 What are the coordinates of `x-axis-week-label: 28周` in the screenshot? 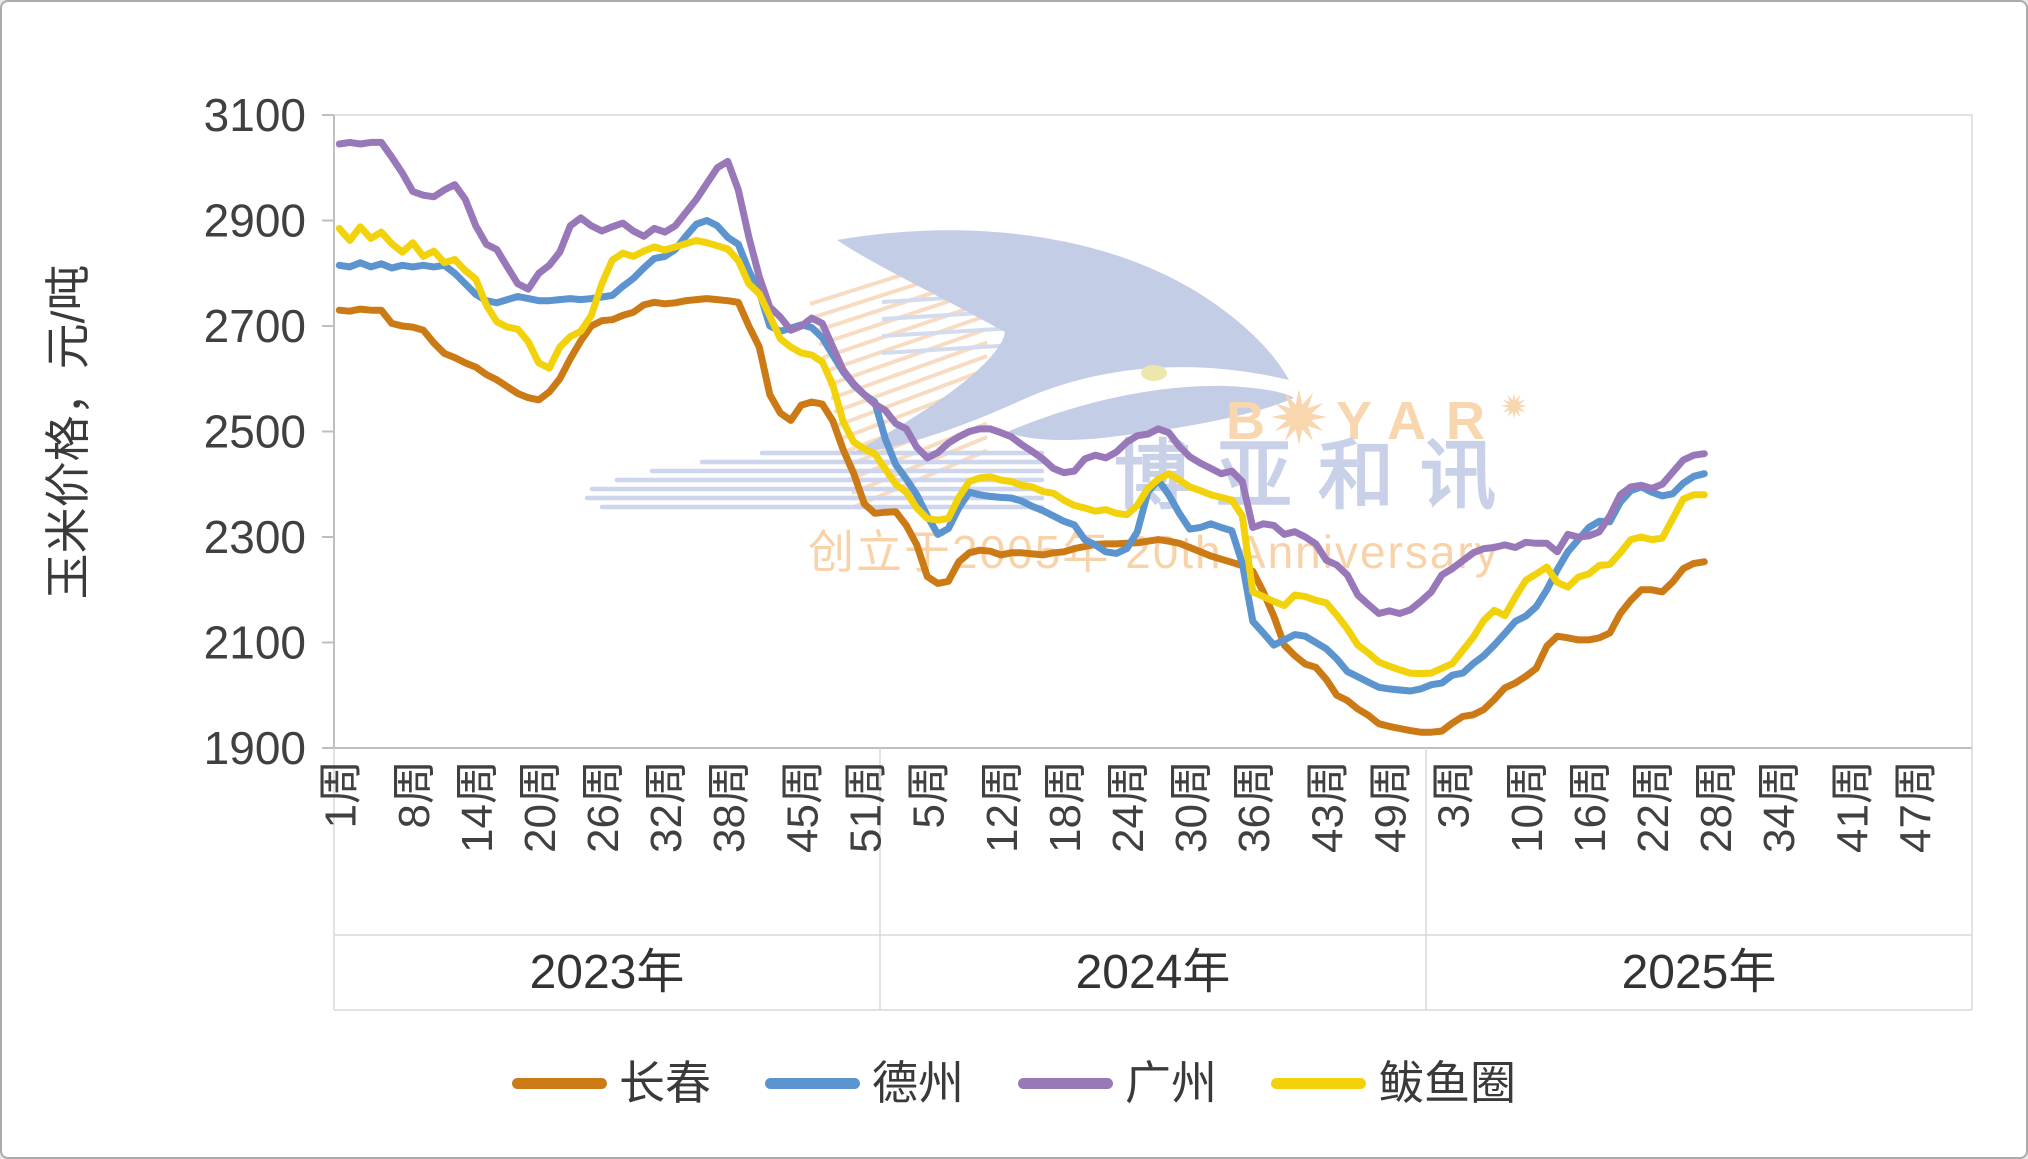 It's located at (1716, 806).